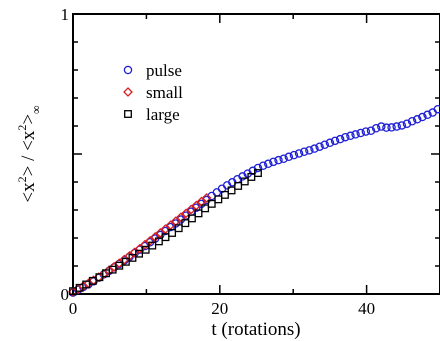 This screenshot has height=341, width=440. I want to click on legend-item-large: large, so click(152, 114).